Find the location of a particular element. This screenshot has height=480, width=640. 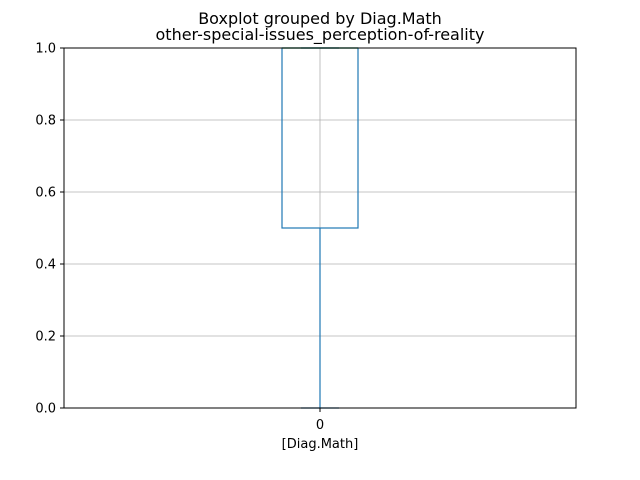

y-tick-label: 0.8 is located at coordinates (45, 121).